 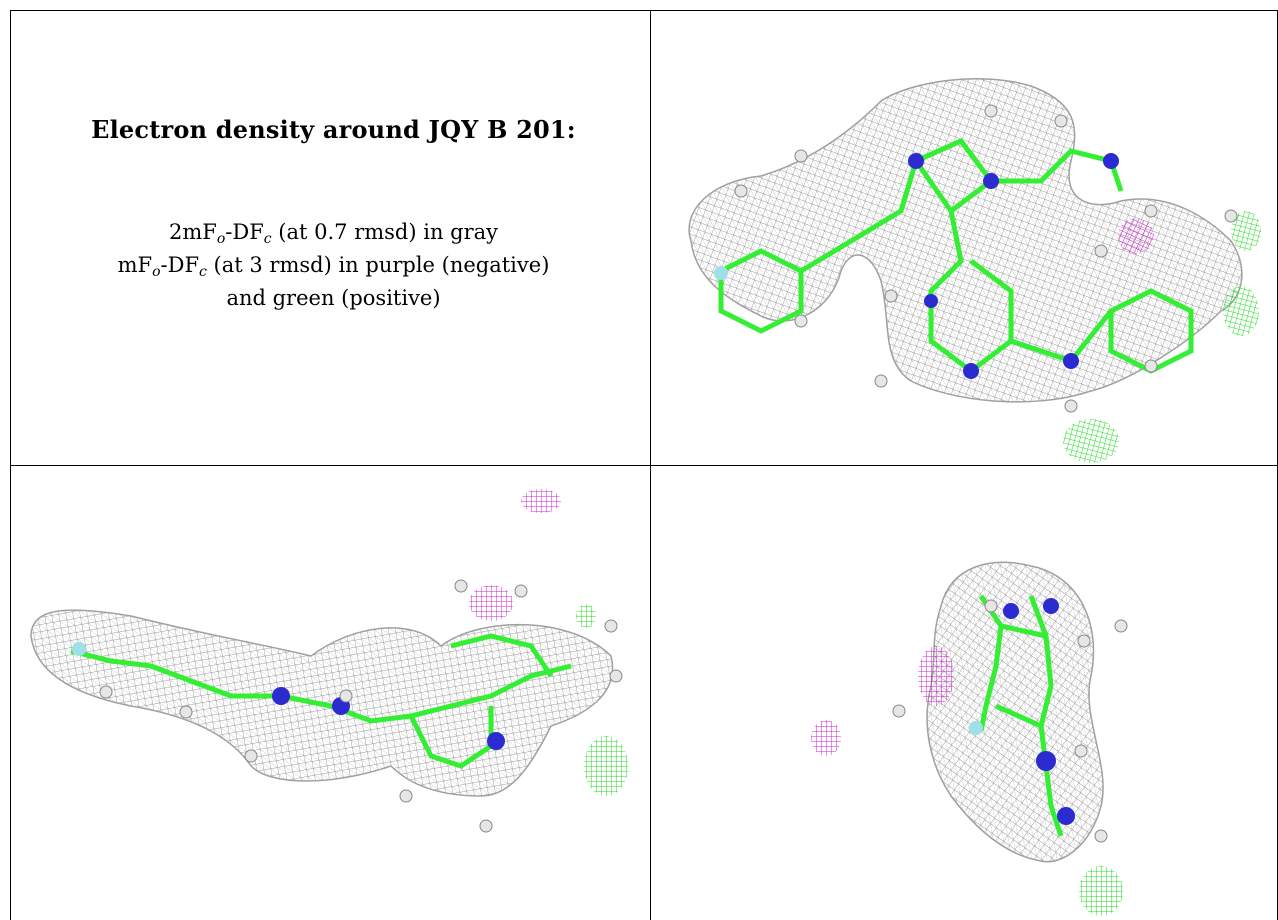 I want to click on density-render-bottom-right, so click(x=969, y=738).